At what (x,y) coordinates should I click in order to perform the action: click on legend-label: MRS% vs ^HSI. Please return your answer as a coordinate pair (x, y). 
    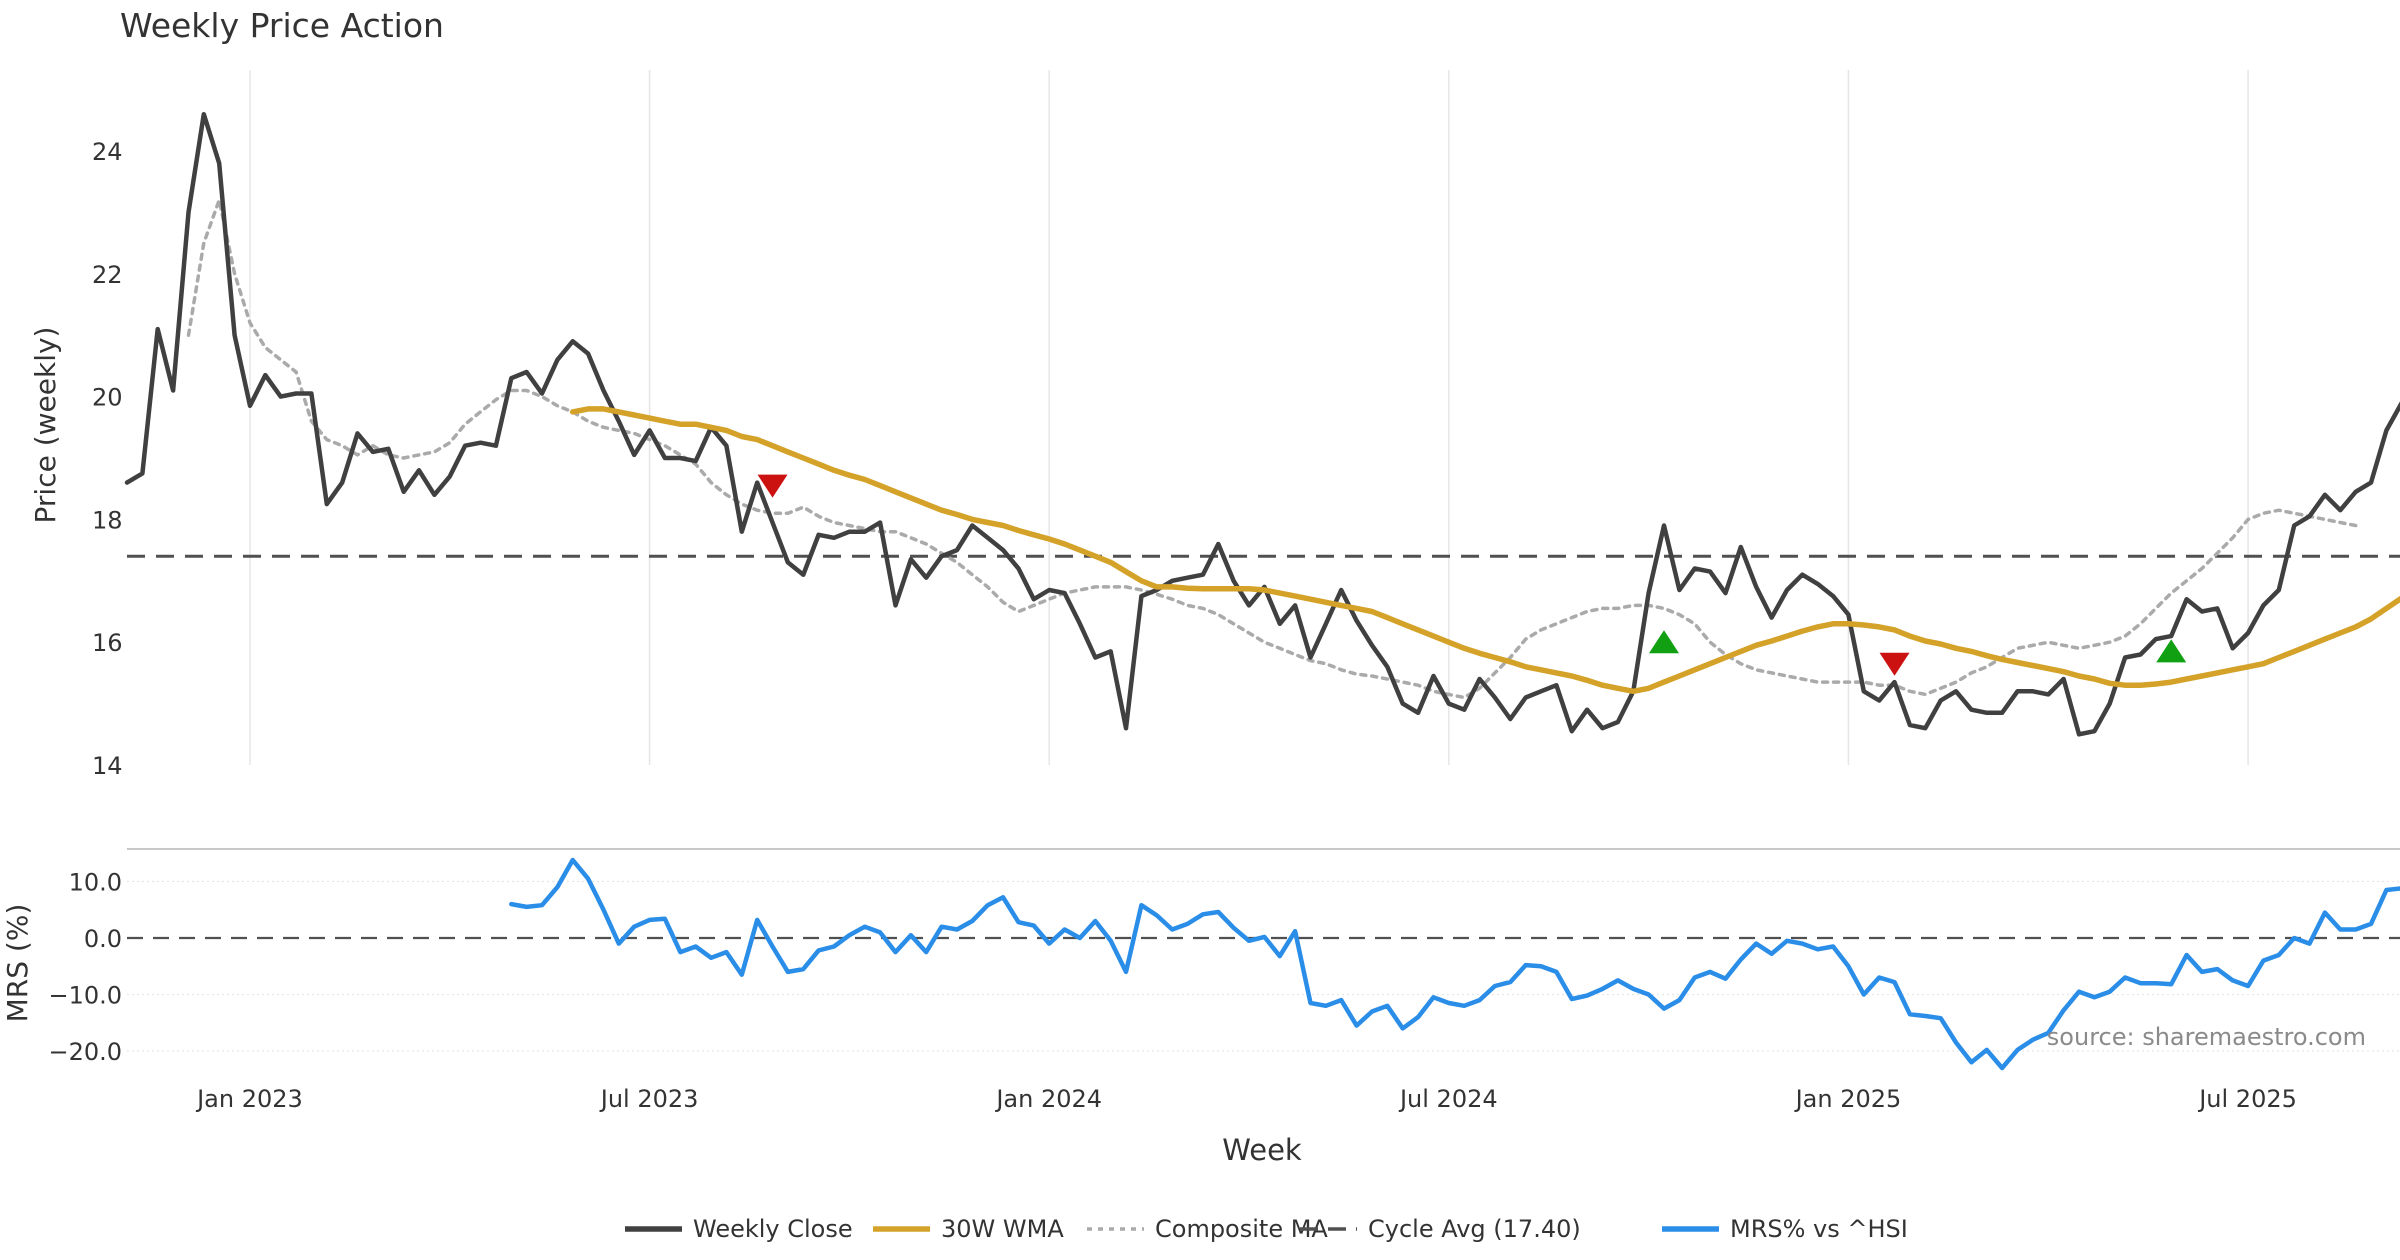
    Looking at the image, I should click on (1819, 1229).